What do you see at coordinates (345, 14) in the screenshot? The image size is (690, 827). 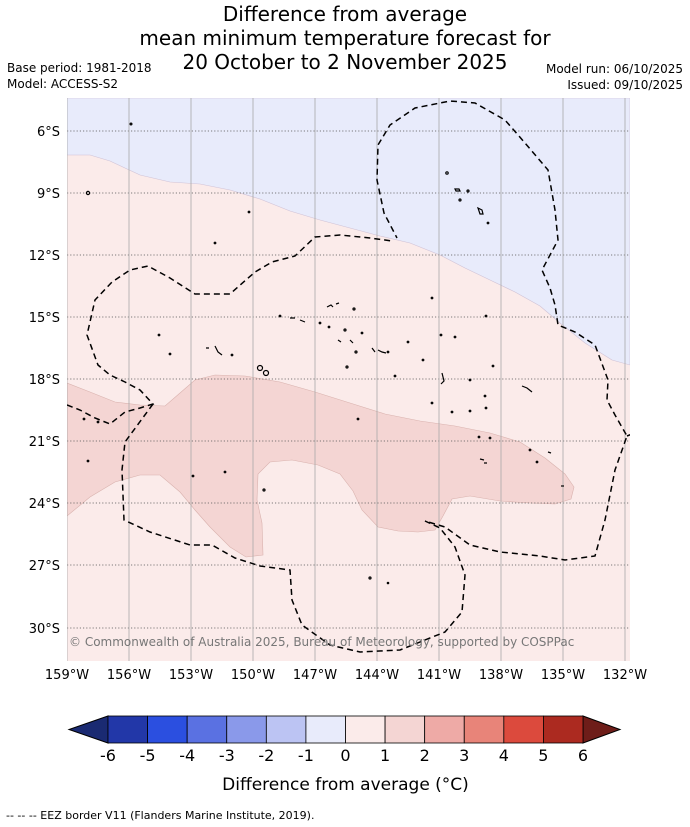 I see `title-line-1: Difference from average` at bounding box center [345, 14].